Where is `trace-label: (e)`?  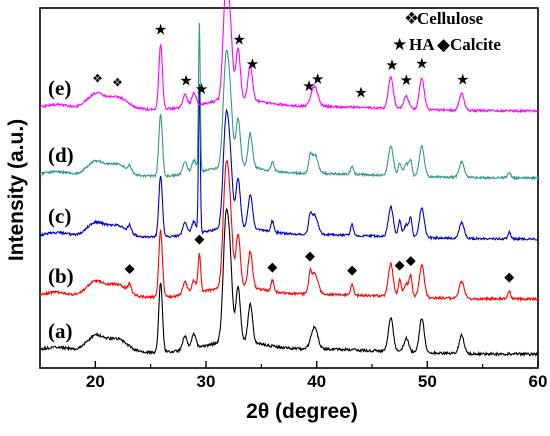
trace-label: (e) is located at coordinates (59, 88).